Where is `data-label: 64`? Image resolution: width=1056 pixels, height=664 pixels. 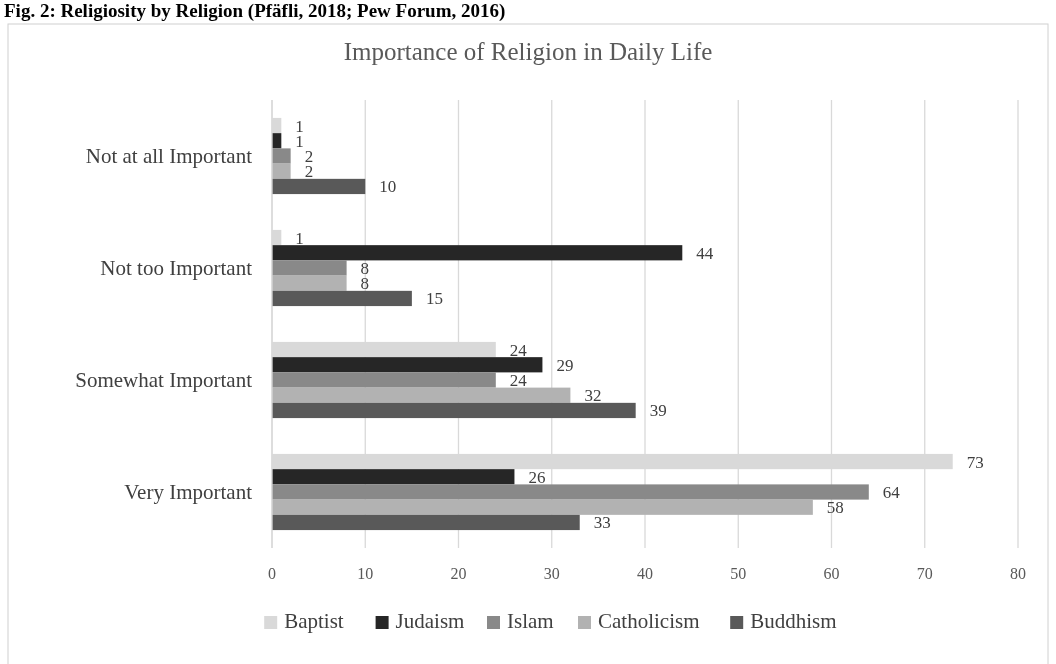 data-label: 64 is located at coordinates (891, 492).